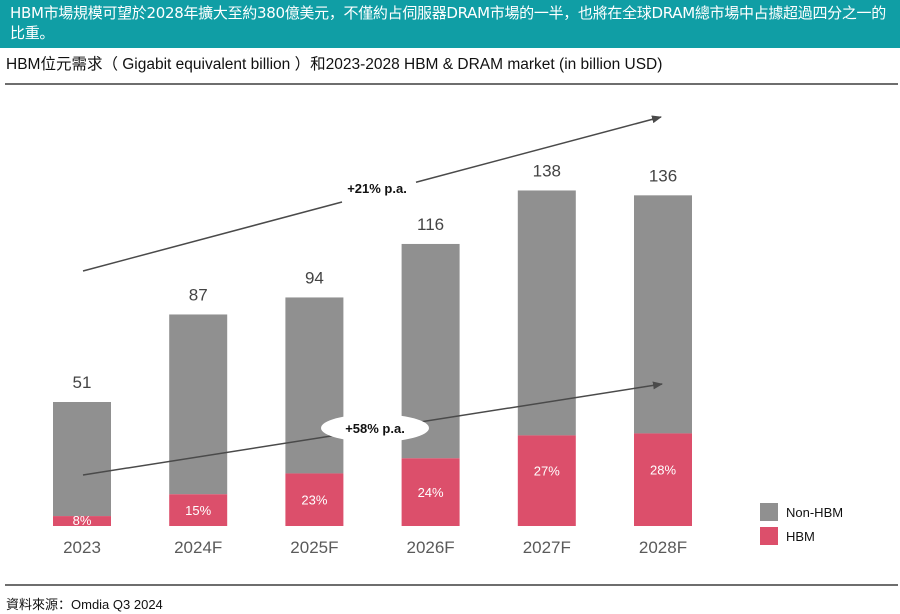  I want to click on legend-label: HBM, so click(800, 536).